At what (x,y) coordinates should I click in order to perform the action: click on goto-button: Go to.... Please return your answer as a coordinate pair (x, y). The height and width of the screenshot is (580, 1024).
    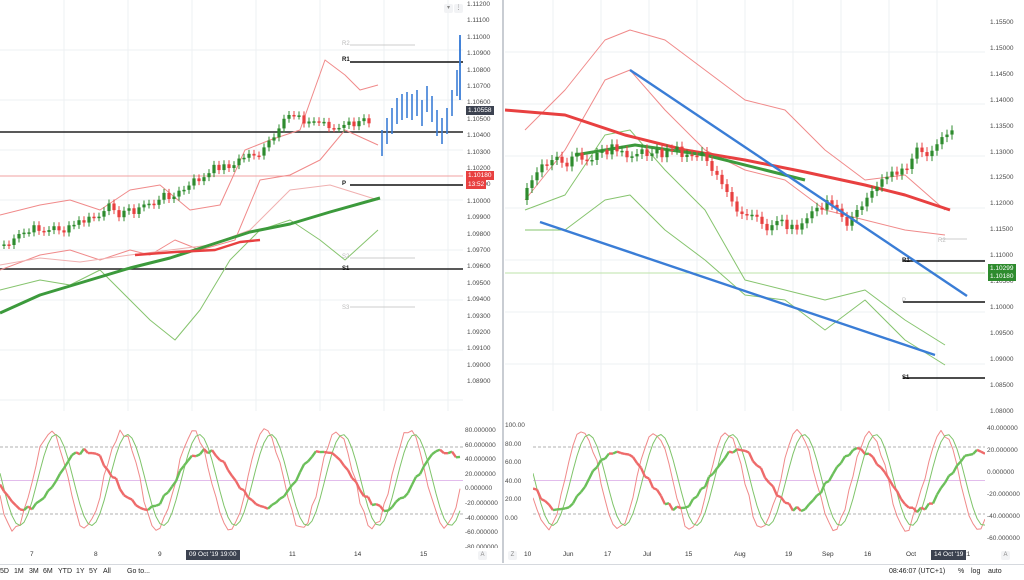
    Looking at the image, I should click on (138, 571).